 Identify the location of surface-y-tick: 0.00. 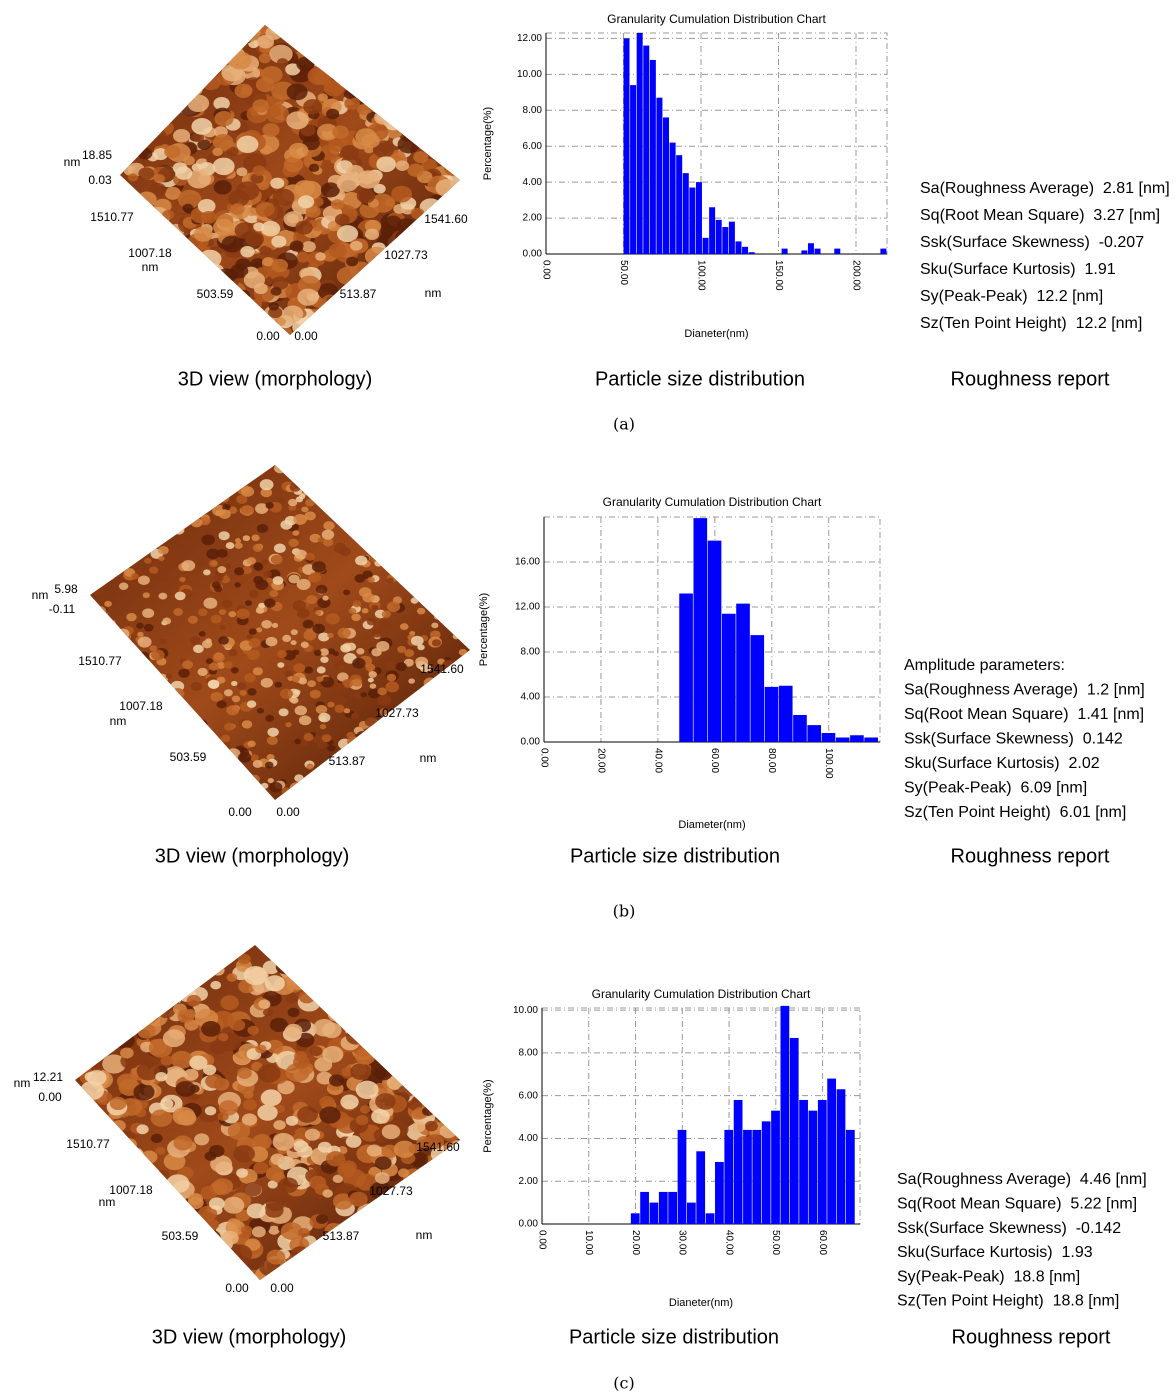
(240, 812).